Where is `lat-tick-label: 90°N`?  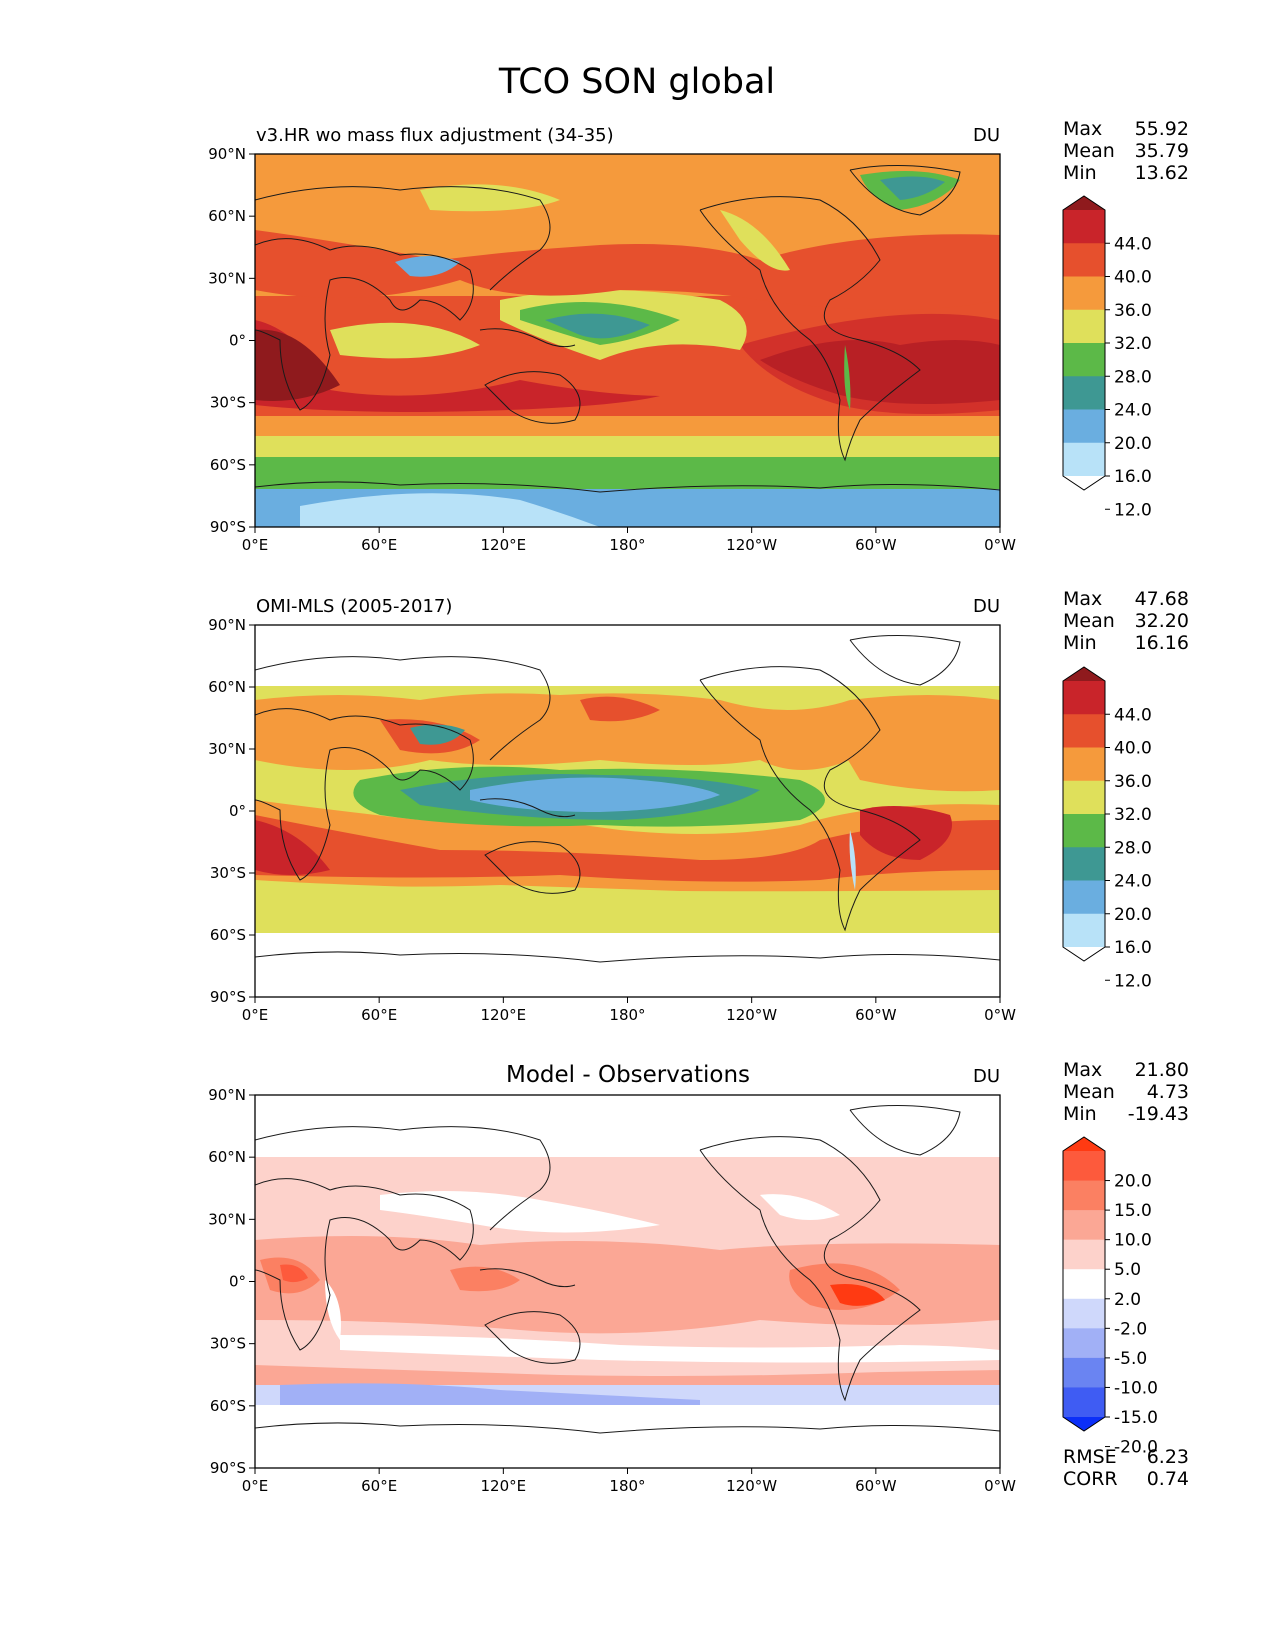
lat-tick-label: 90°N is located at coordinates (227, 625).